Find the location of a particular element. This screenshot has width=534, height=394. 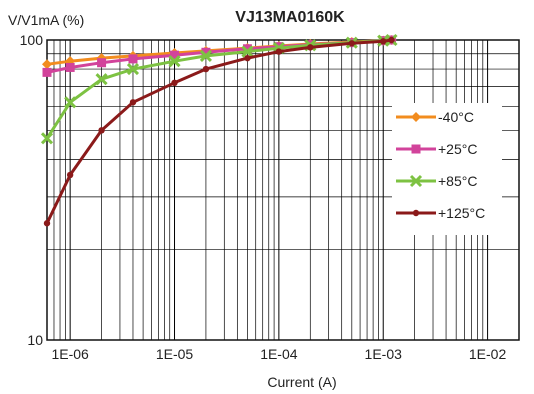

legend-label: +85°C is located at coordinates (457, 181).